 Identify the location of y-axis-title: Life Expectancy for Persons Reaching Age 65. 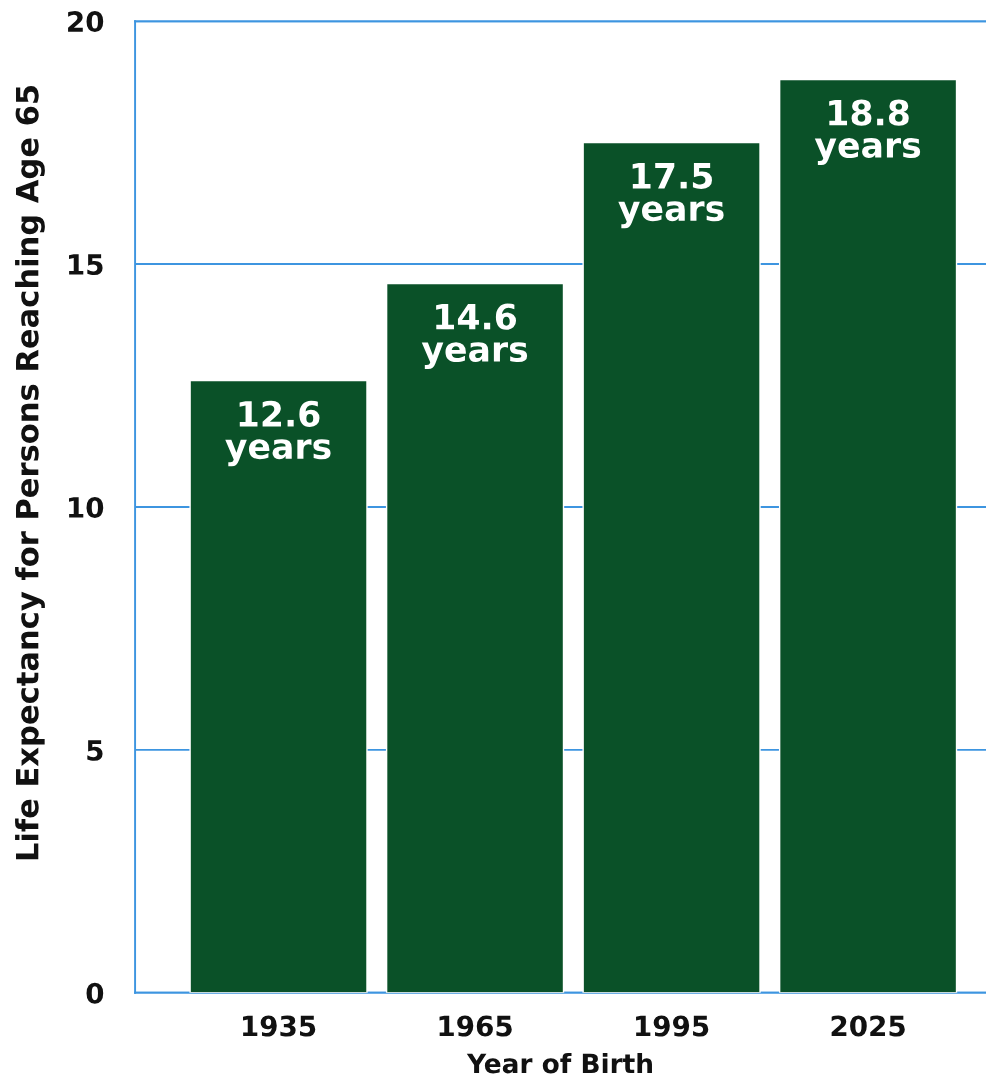
(30, 472).